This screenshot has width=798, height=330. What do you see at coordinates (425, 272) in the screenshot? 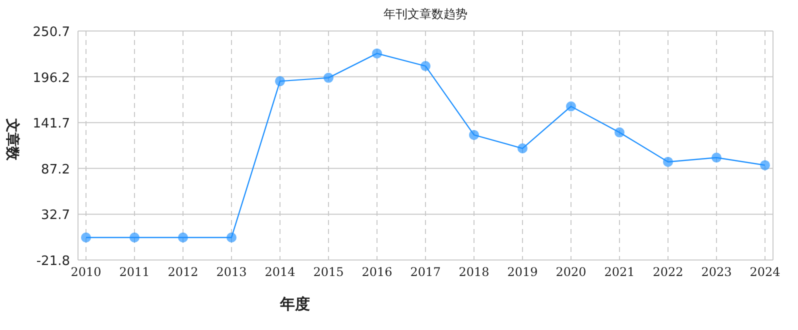
I see `x-tick-label: 2017` at bounding box center [425, 272].